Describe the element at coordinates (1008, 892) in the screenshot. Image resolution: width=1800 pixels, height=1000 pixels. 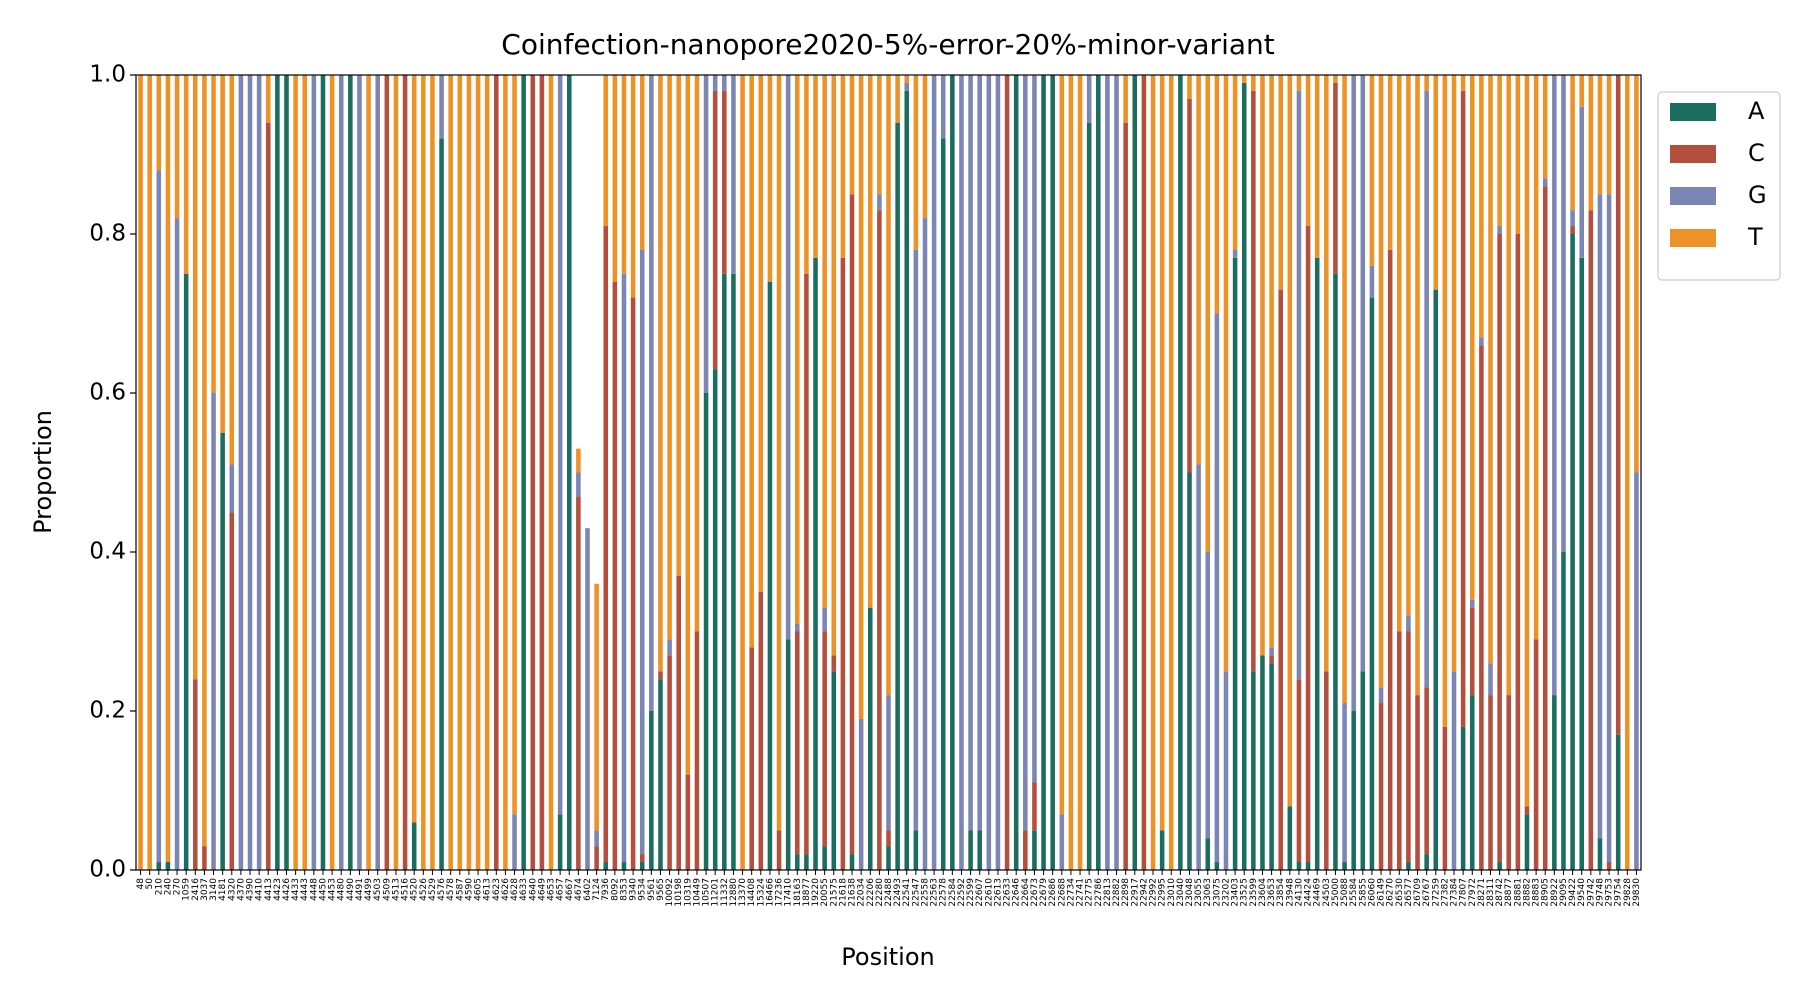
I see `x-tick-label: 22633` at that location.